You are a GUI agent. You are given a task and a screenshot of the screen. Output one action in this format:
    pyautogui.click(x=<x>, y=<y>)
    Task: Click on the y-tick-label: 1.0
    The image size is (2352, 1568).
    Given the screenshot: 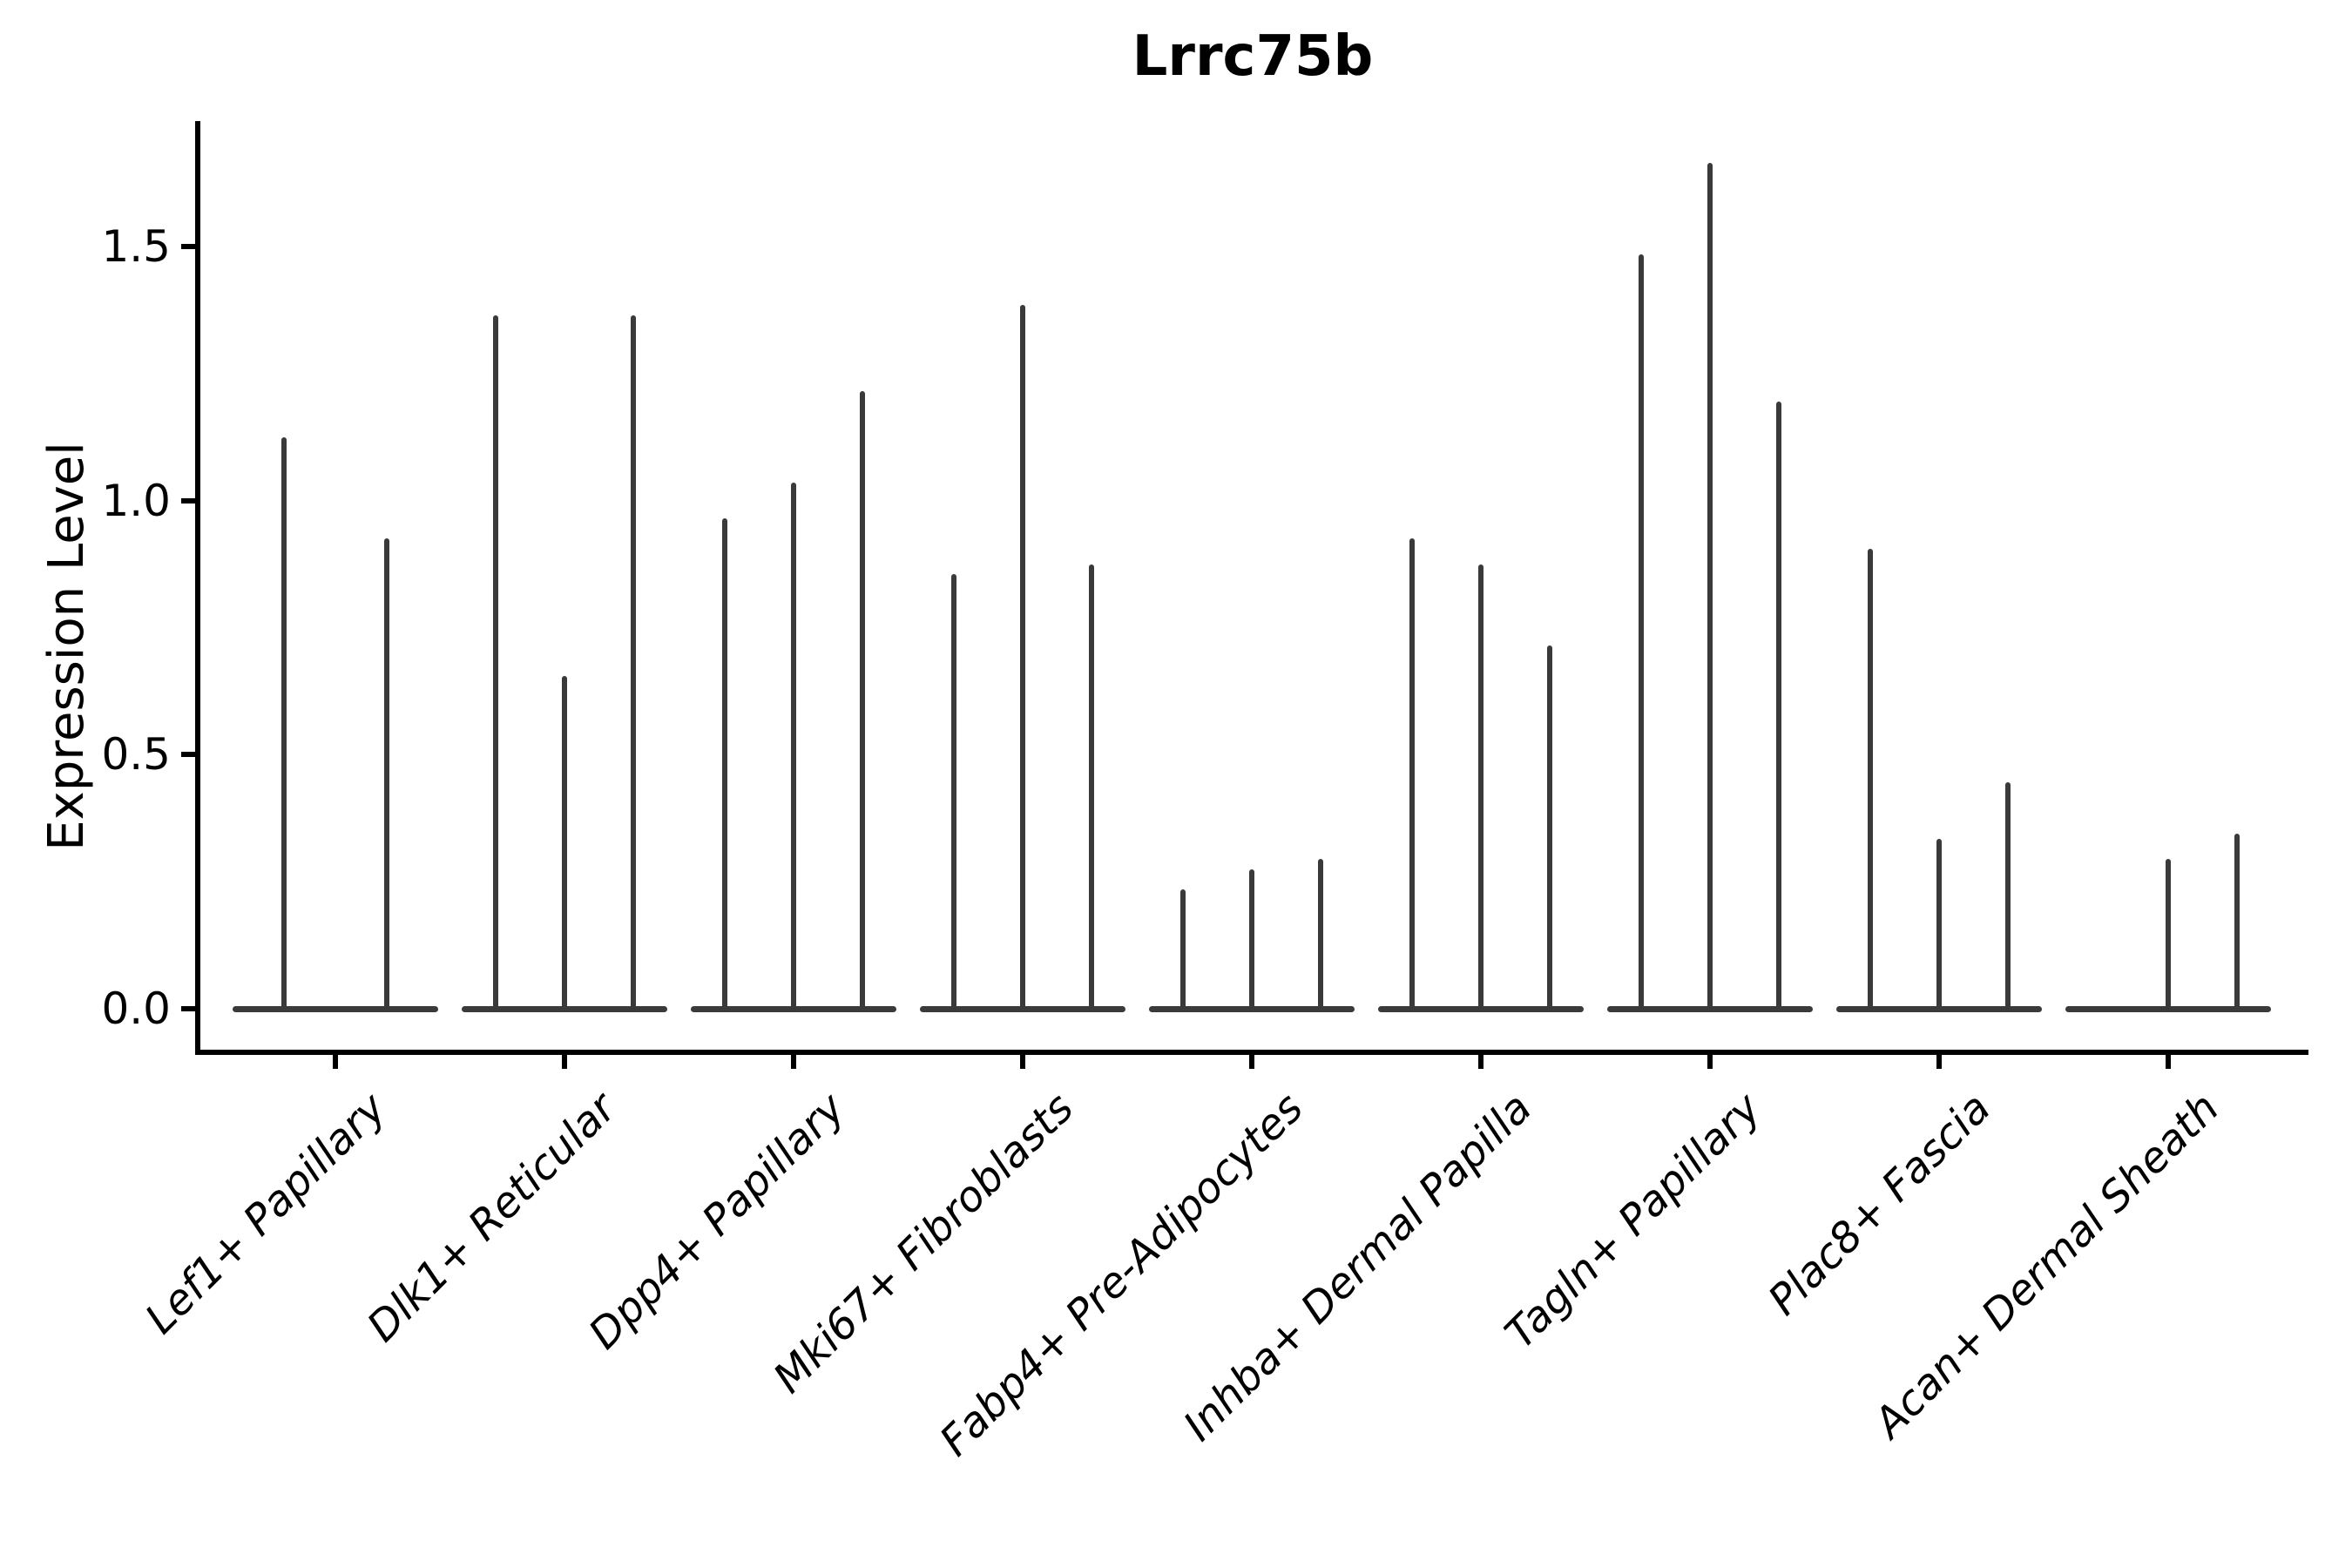 What is the action you would take?
    pyautogui.click(x=136, y=500)
    